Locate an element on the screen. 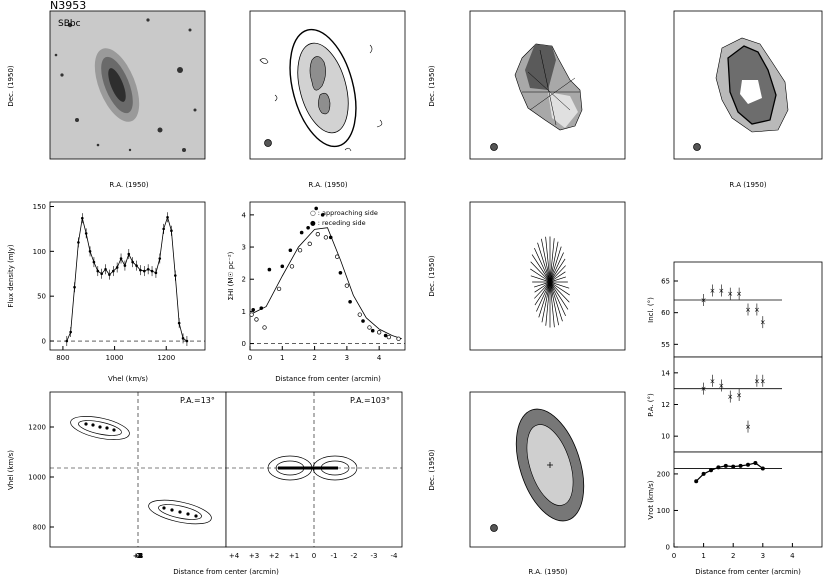  morph-type: SBbc is located at coordinates (69, 24).